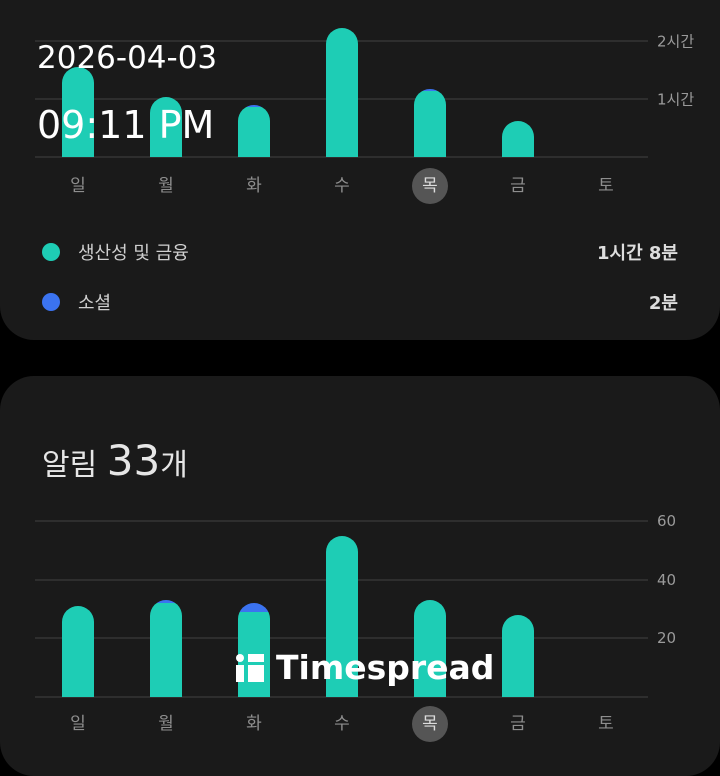  What do you see at coordinates (127, 58) in the screenshot?
I see `timestamp-date: 2026-04-03` at bounding box center [127, 58].